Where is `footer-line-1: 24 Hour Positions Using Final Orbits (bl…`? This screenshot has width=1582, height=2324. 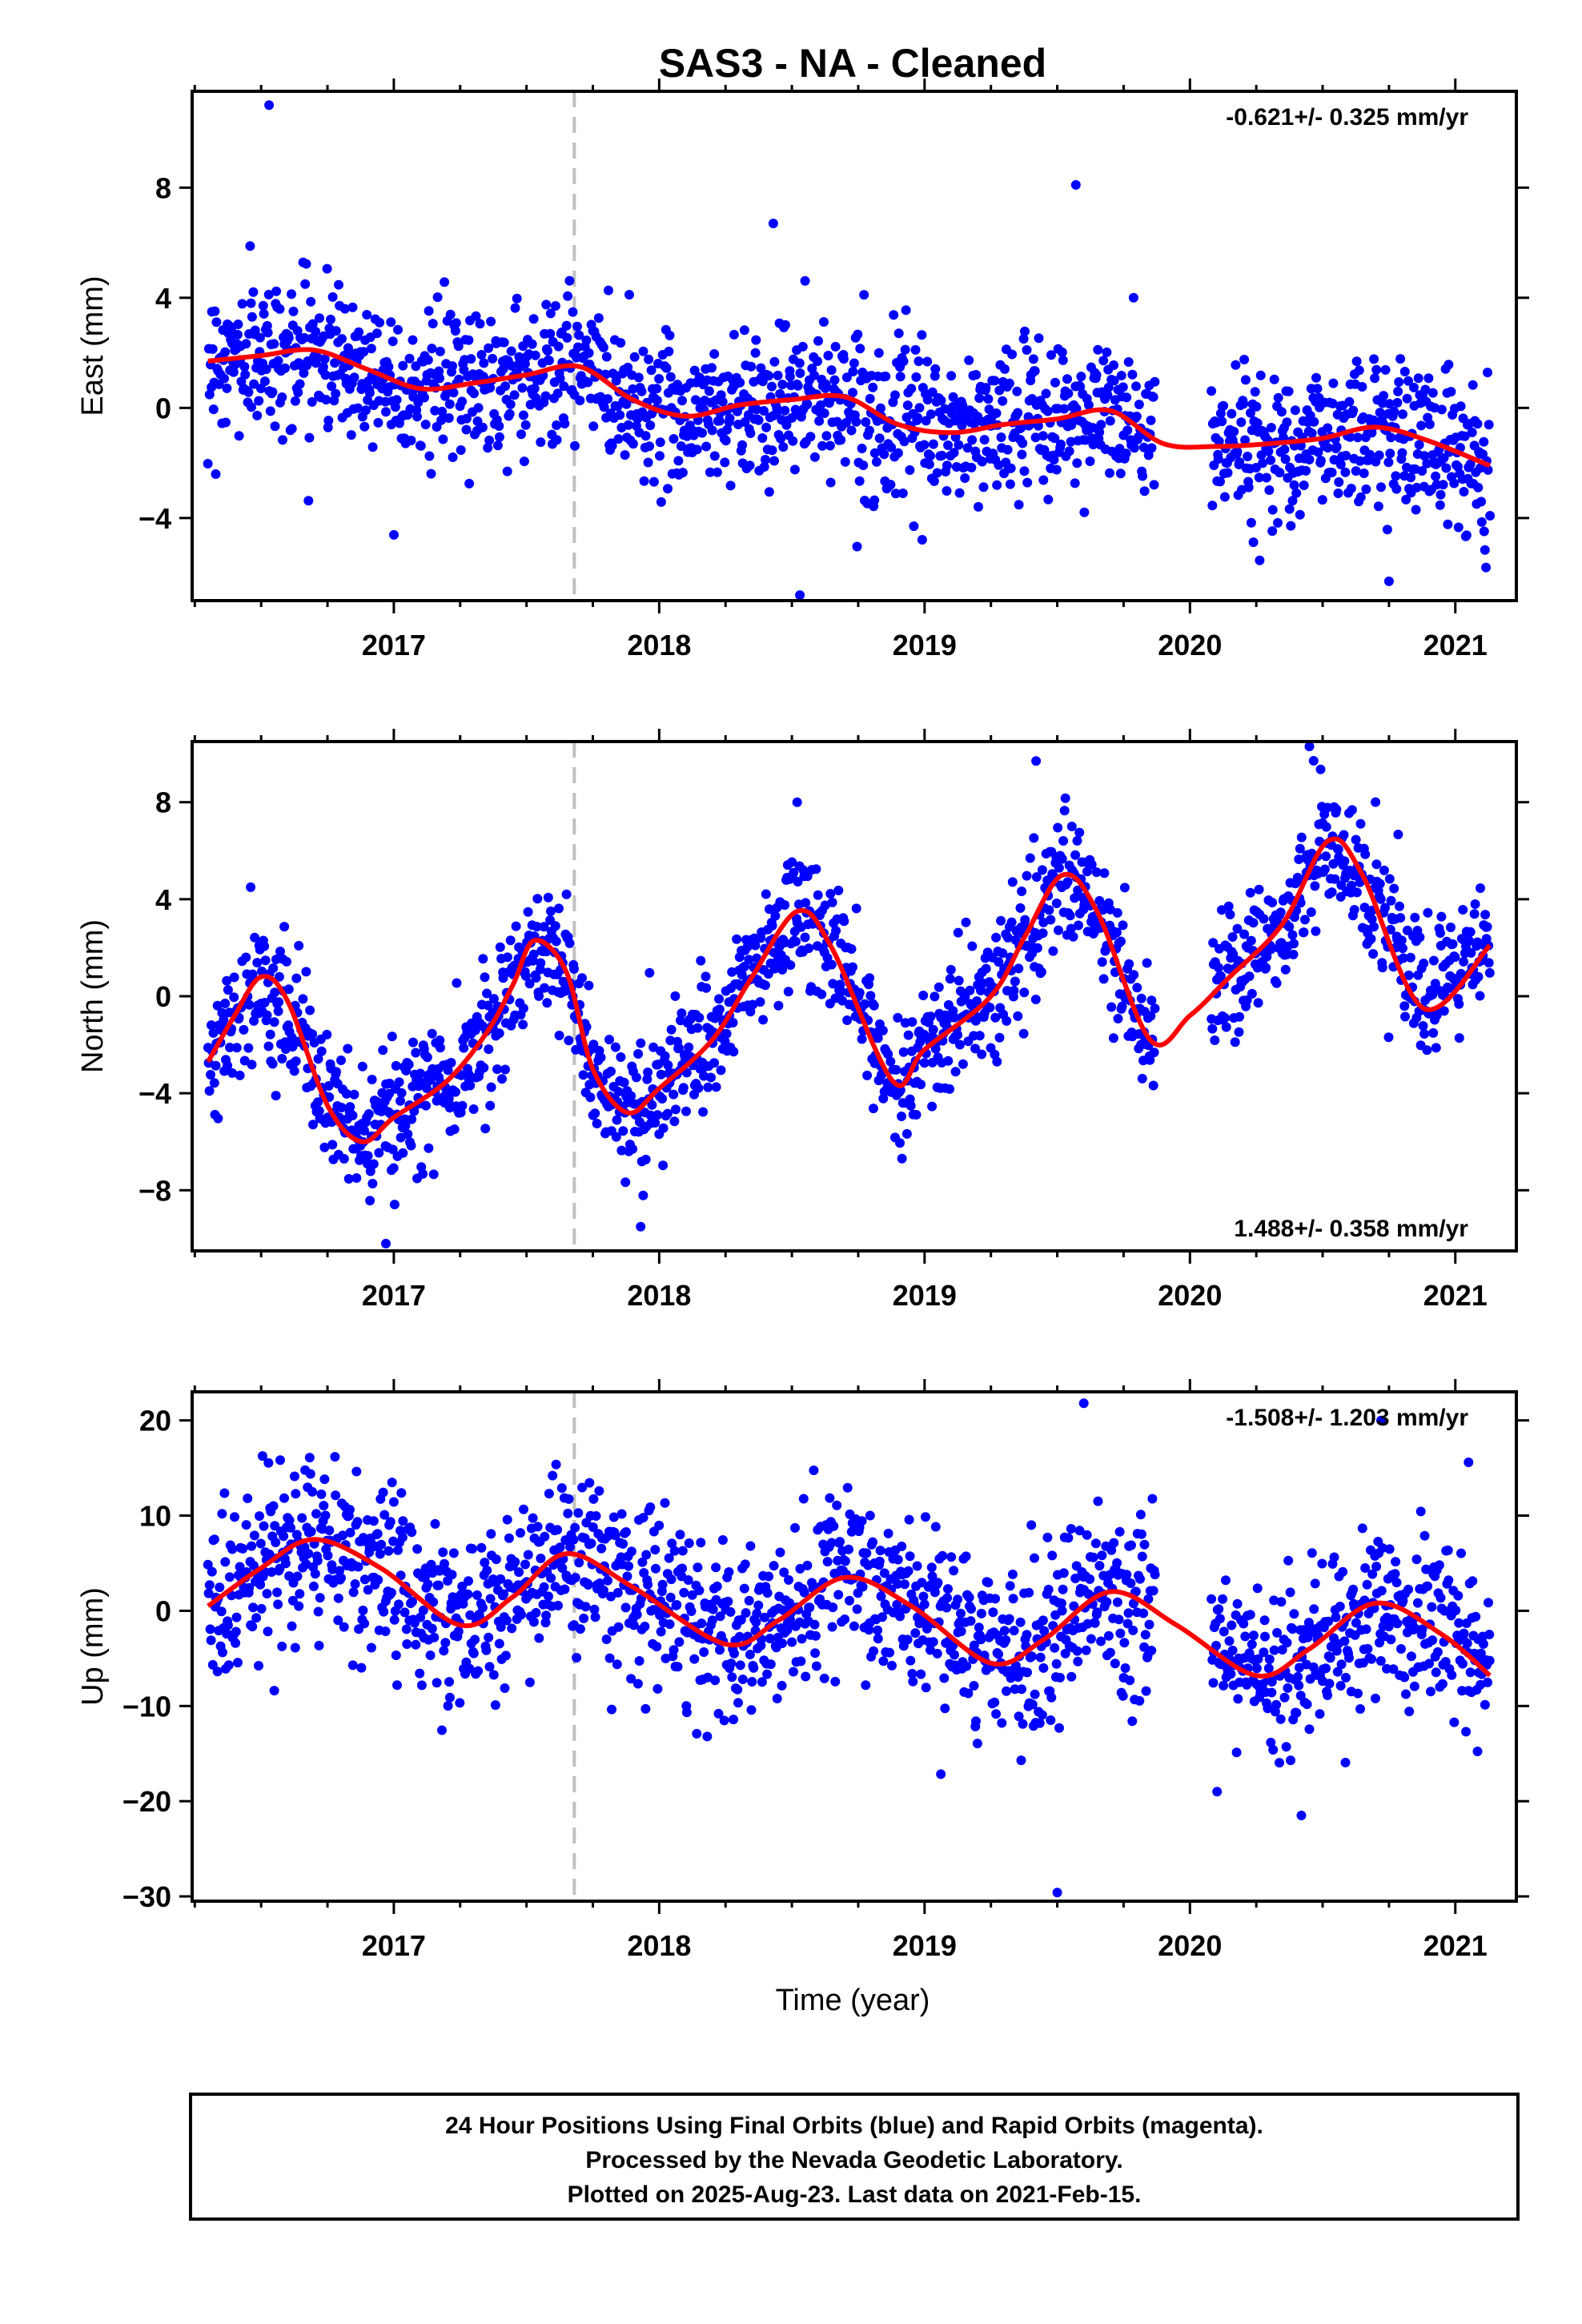 footer-line-1: 24 Hour Positions Using Final Orbits (bl… is located at coordinates (854, 2126).